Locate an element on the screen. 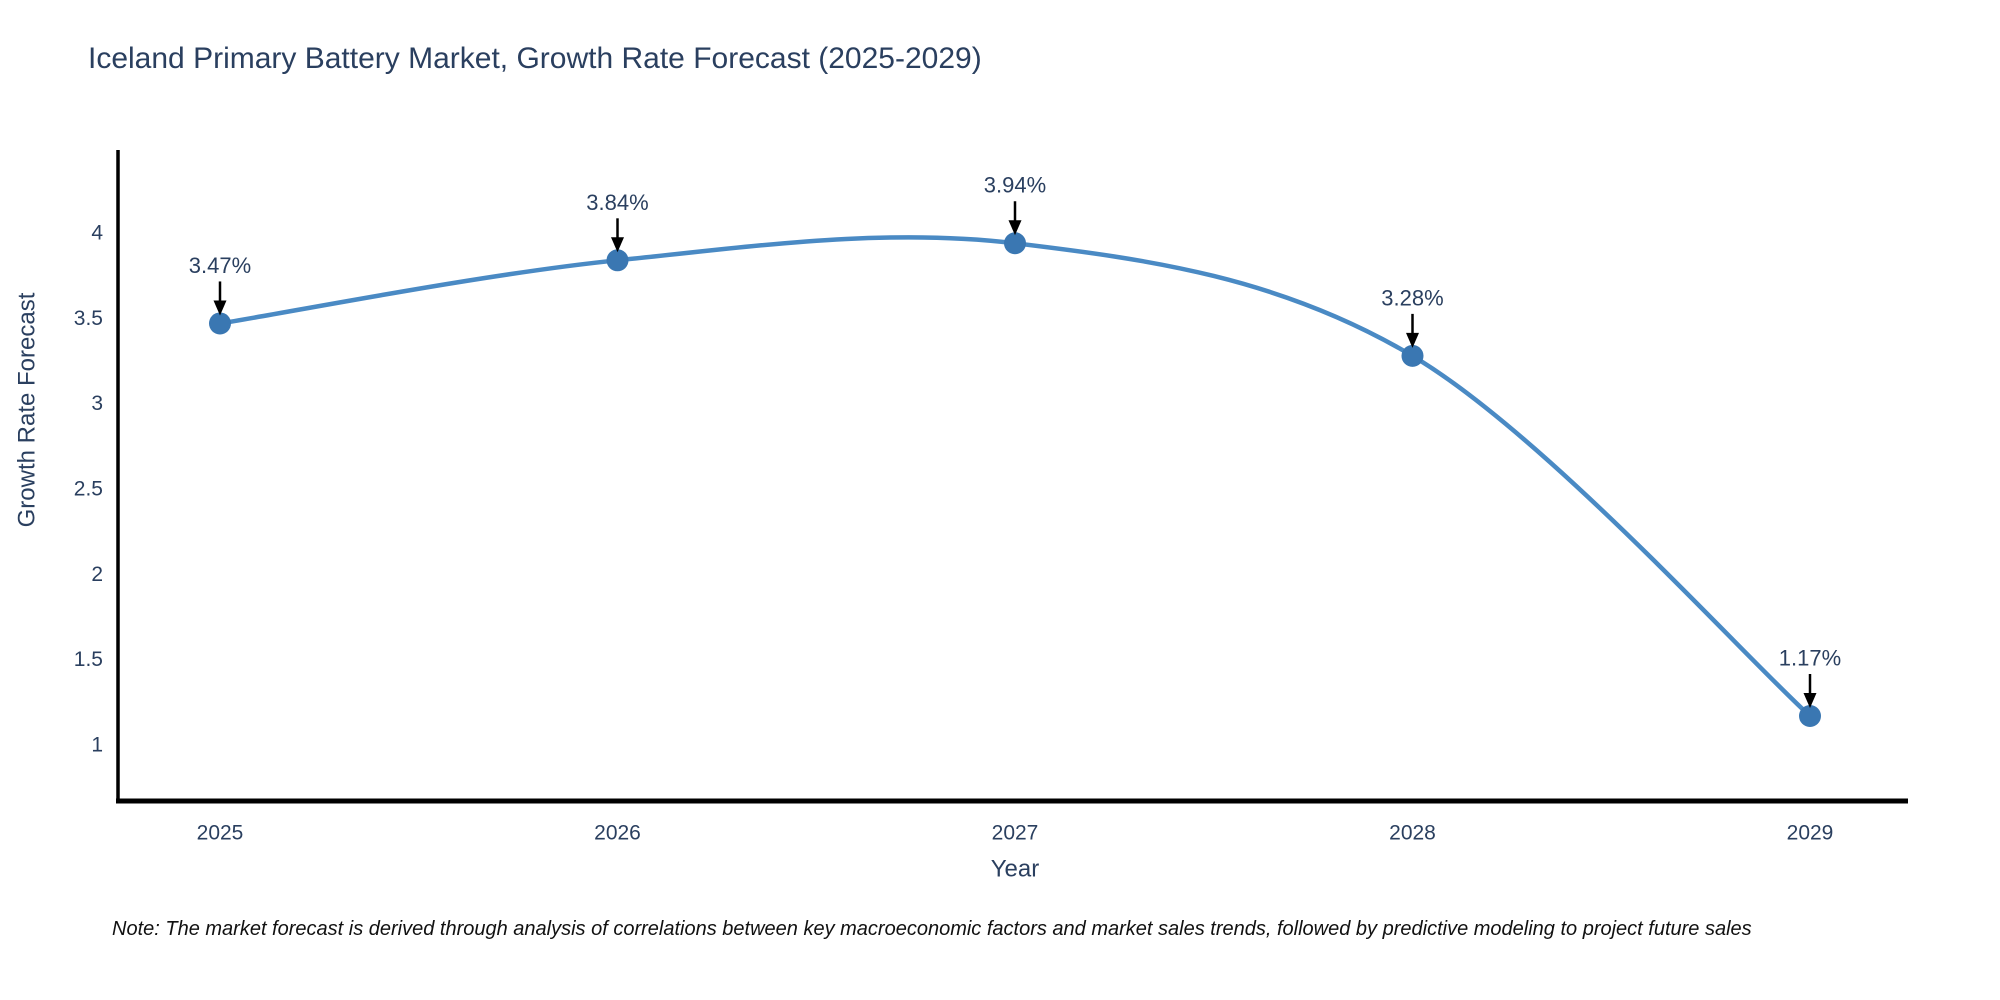 The height and width of the screenshot is (1000, 2000). x-tick-label: 2025 is located at coordinates (220, 833).